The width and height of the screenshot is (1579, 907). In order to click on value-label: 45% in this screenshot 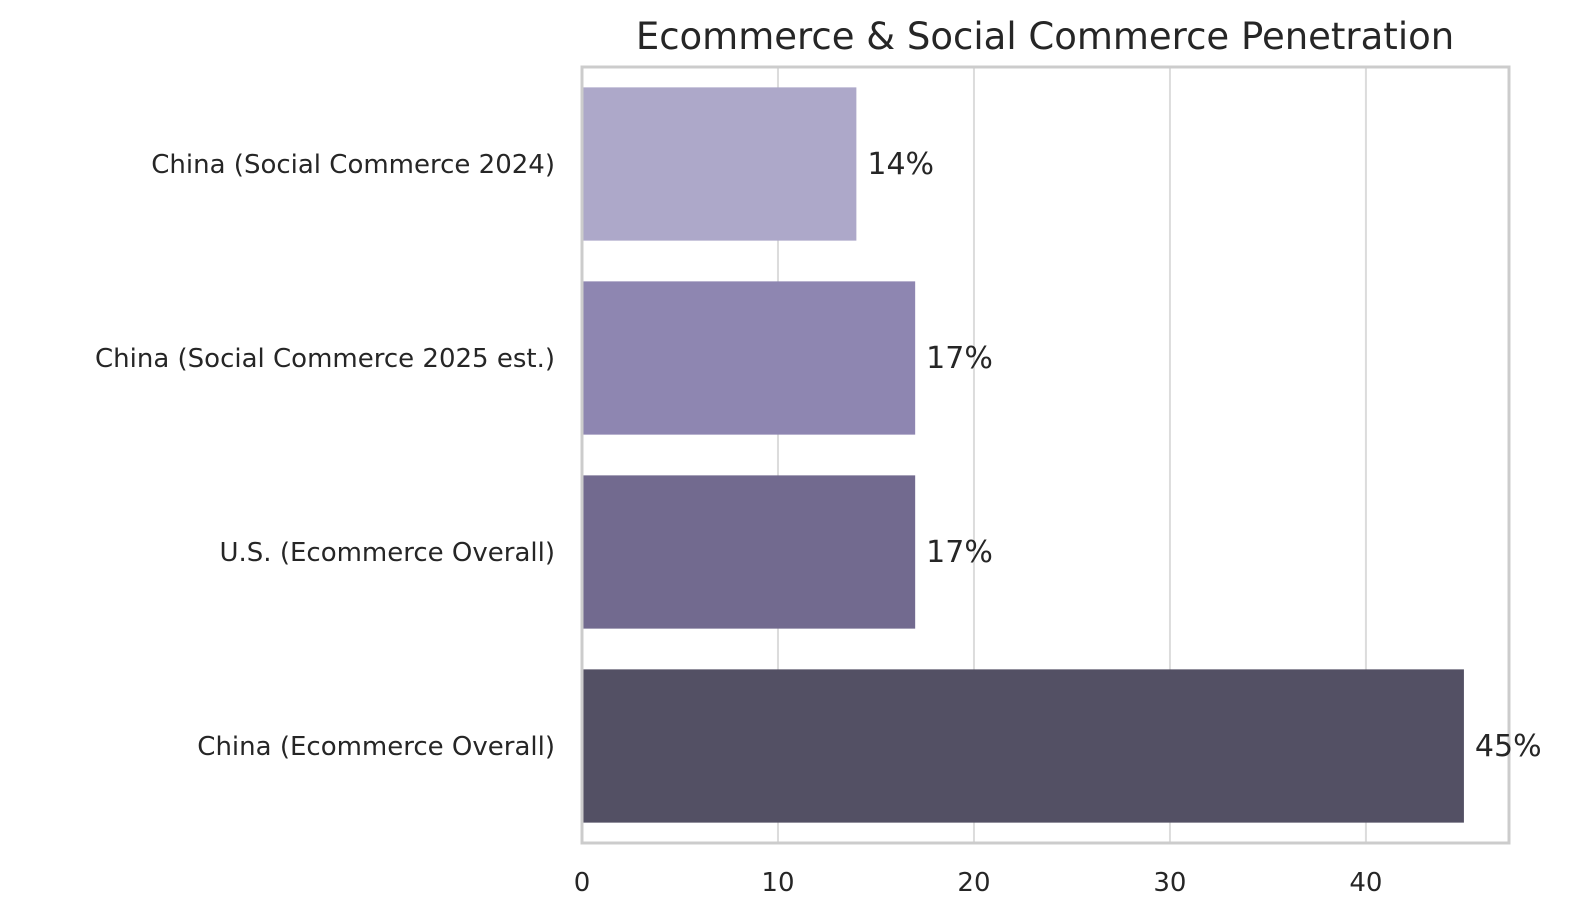, I will do `click(1508, 746)`.